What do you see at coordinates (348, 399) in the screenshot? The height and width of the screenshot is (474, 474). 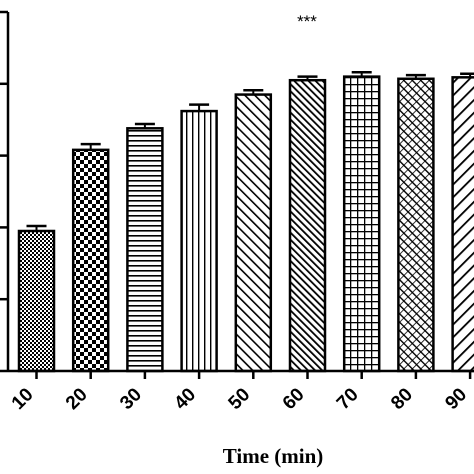 I see `x-tick-label-70: 70` at bounding box center [348, 399].